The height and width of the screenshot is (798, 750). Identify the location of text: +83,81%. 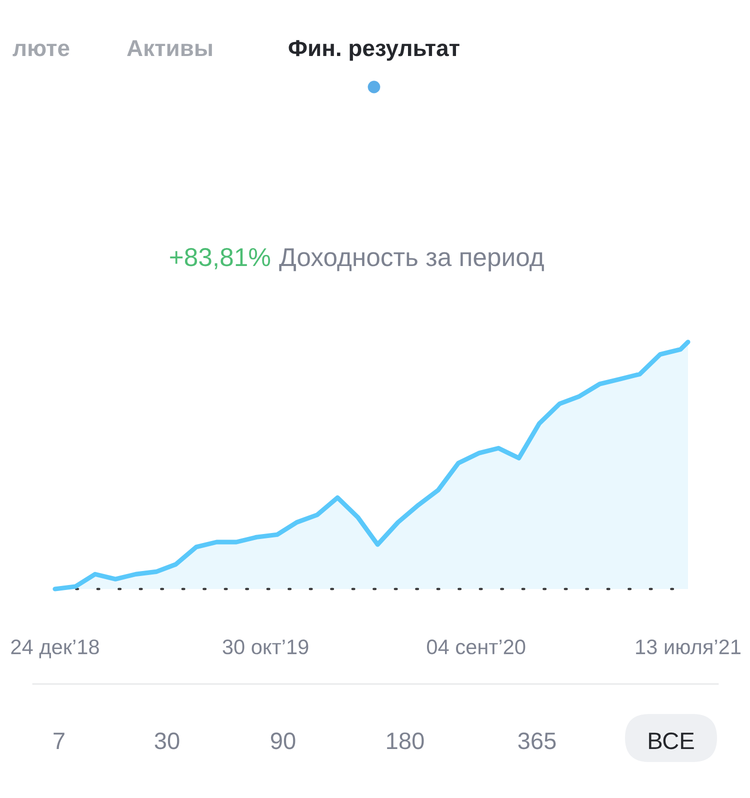
(220, 259).